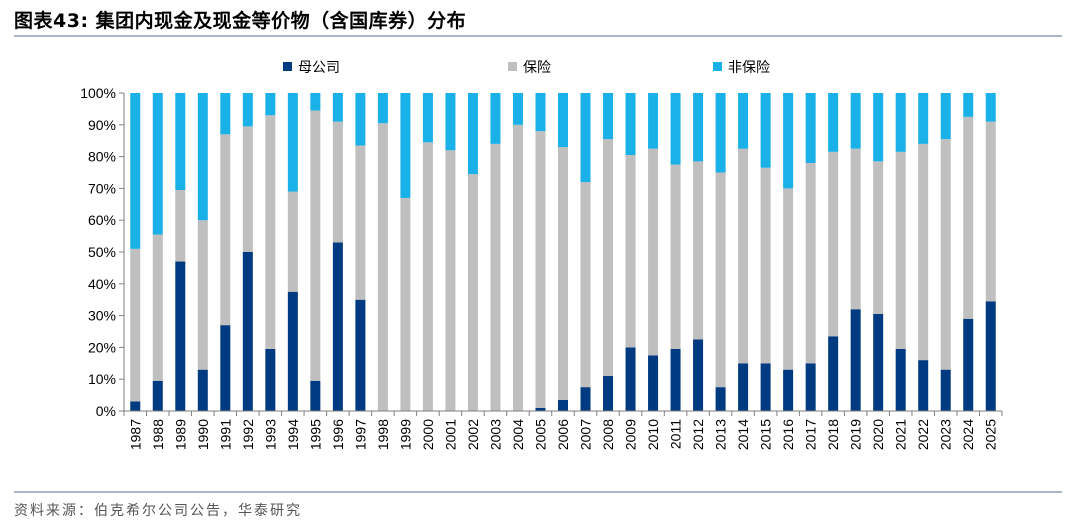 The width and height of the screenshot is (1080, 525). What do you see at coordinates (102, 157) in the screenshot?
I see `y-tick-label: 80%` at bounding box center [102, 157].